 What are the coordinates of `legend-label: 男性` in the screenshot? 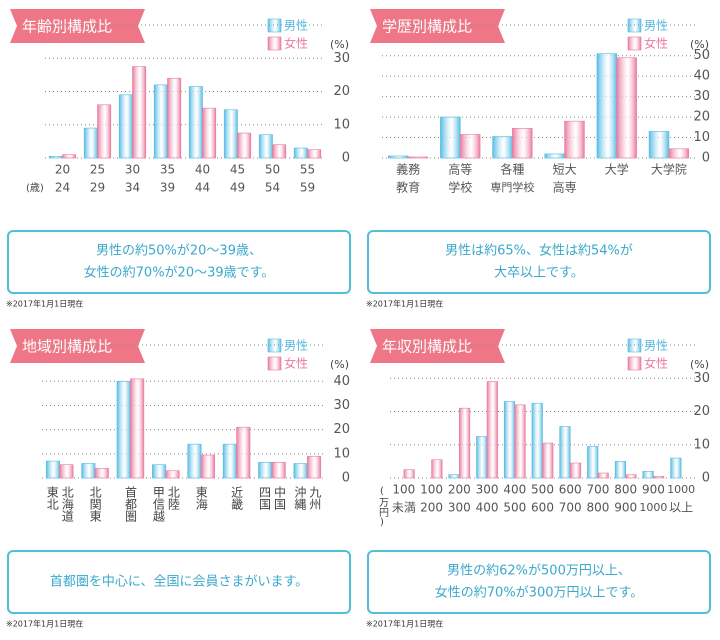 It's located at (296, 26).